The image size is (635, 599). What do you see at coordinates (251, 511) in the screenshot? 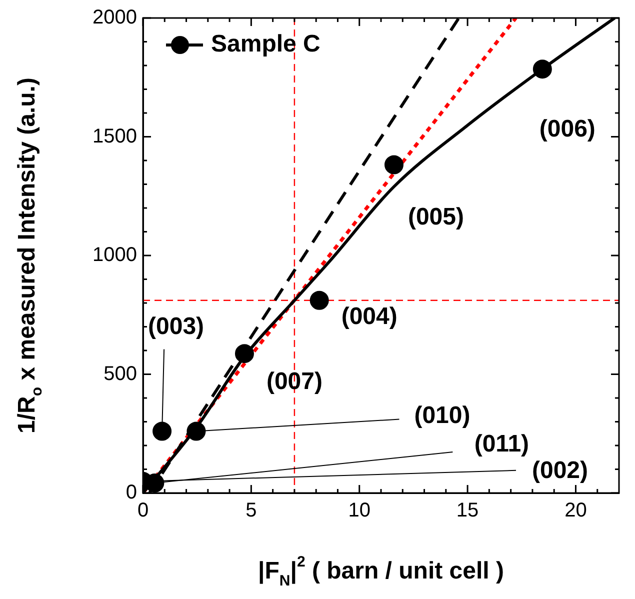
I see `x-tick-label: 5` at bounding box center [251, 511].